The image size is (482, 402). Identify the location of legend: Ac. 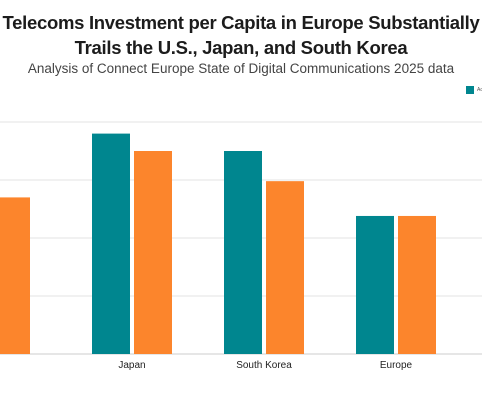
(474, 90).